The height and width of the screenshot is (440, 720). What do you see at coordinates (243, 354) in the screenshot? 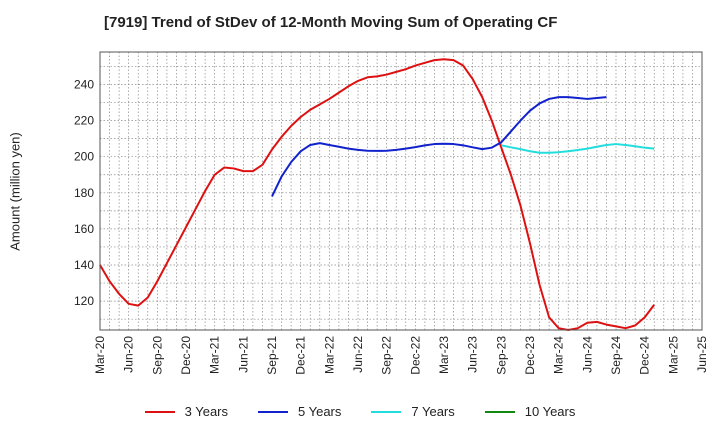
I see `x-tick-label: Jun-21` at bounding box center [243, 354].